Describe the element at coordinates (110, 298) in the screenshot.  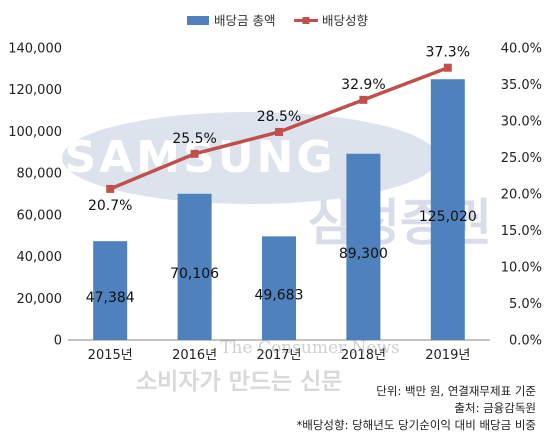
I see `bar-value-label: 47,384` at that location.